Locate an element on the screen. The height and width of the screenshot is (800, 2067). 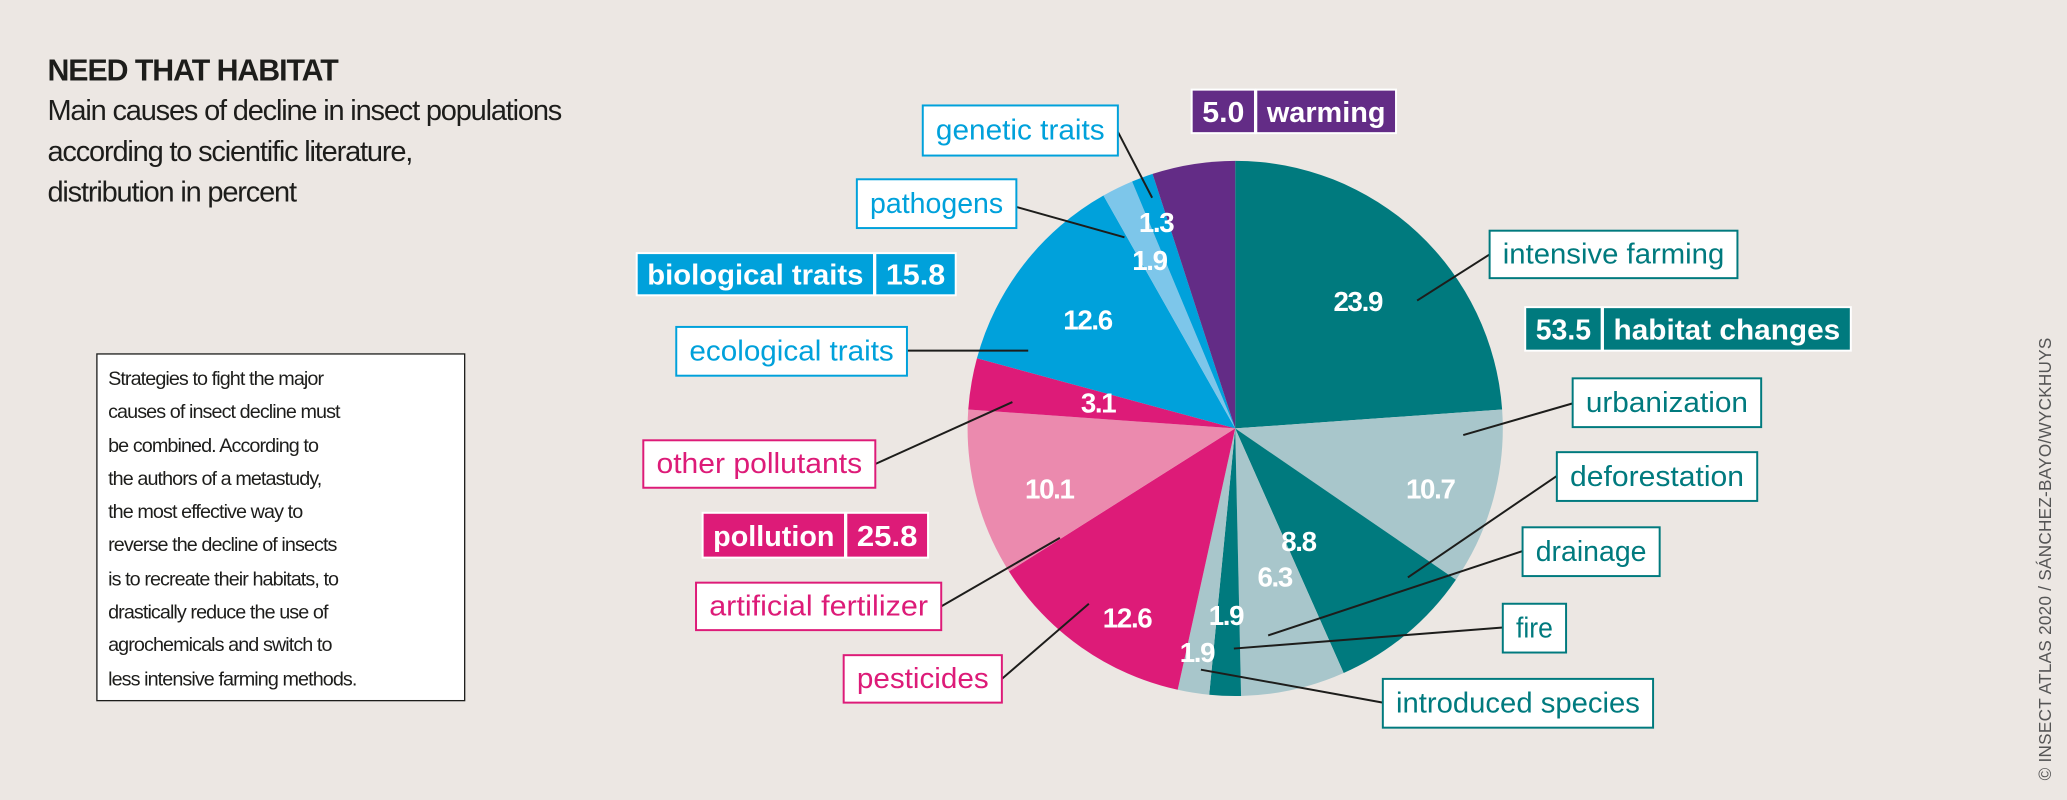
callout-box-pathogens is located at coordinates (936, 204).